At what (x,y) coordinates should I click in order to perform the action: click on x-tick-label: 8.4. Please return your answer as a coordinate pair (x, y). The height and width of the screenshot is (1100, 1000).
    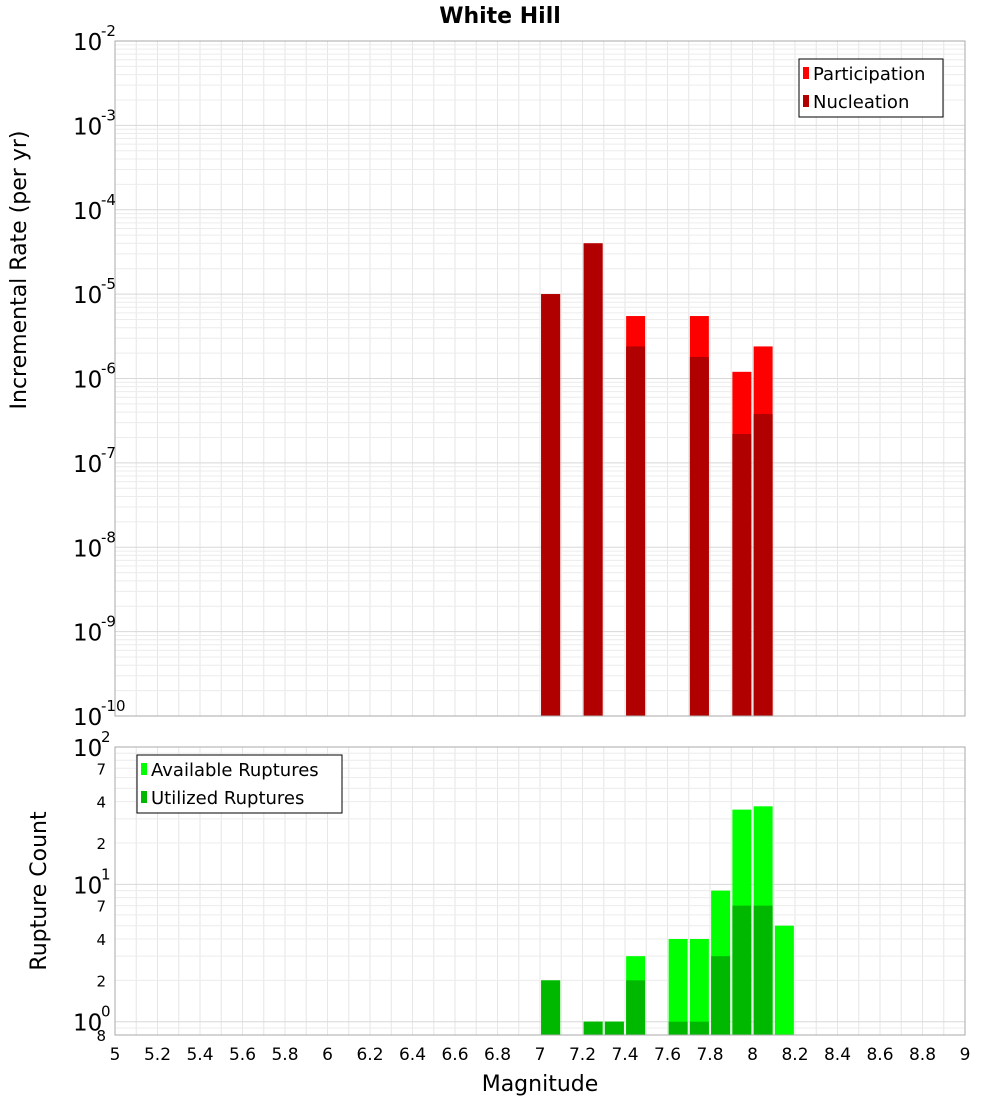
    Looking at the image, I should click on (837, 1055).